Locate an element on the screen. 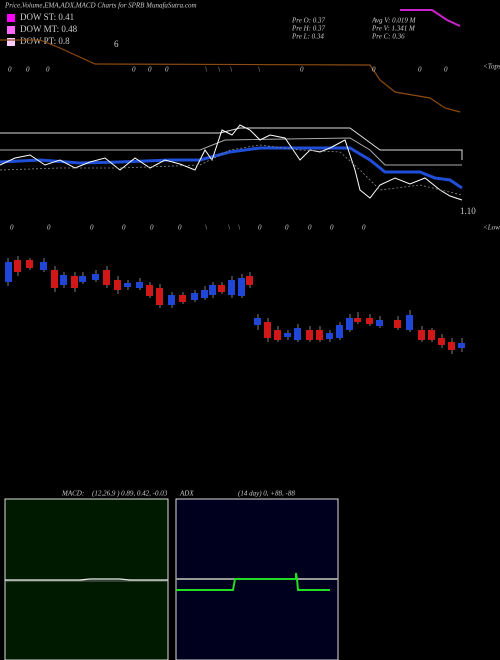 The height and width of the screenshot is (660, 500). adx-dmi is located at coordinates (253, 581).